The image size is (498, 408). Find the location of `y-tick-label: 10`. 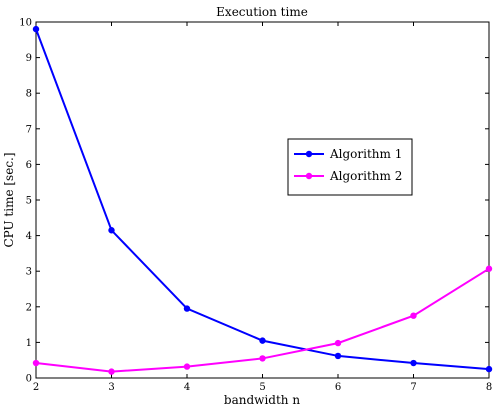

y-tick-label: 10 is located at coordinates (25, 23).